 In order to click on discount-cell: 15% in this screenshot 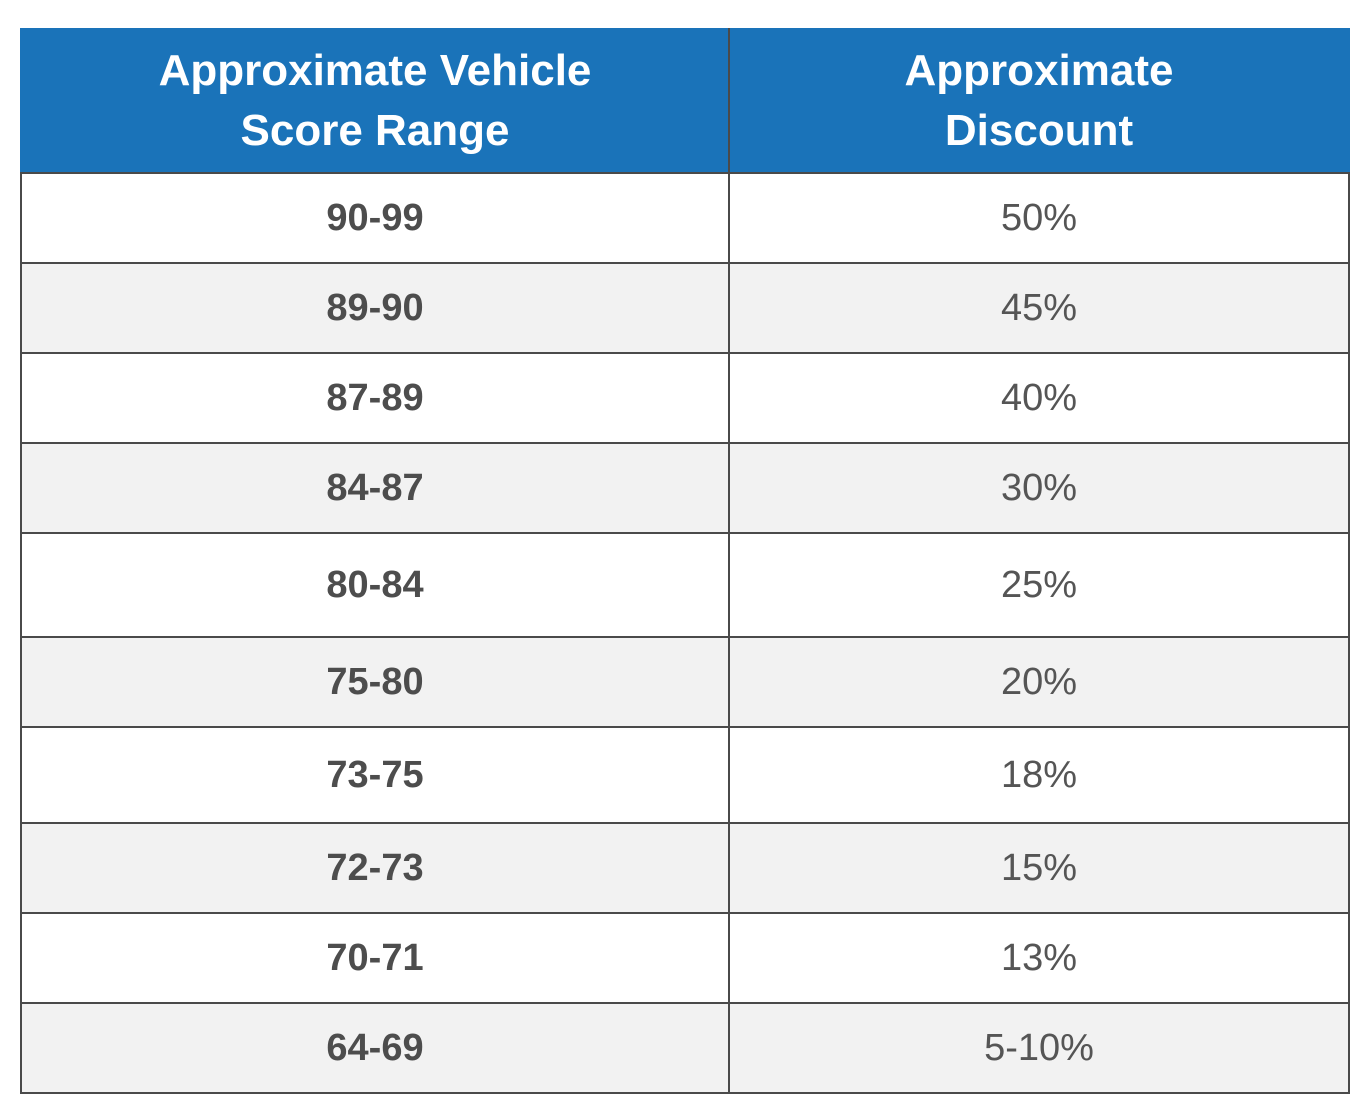, I will do `click(1039, 868)`.